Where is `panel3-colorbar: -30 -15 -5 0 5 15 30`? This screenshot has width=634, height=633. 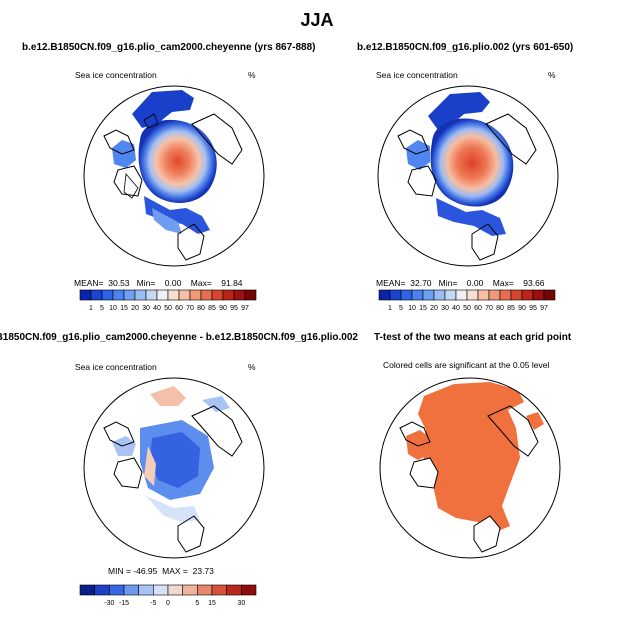
panel3-colorbar: -30 -15 -5 0 5 15 30 is located at coordinates (168, 595).